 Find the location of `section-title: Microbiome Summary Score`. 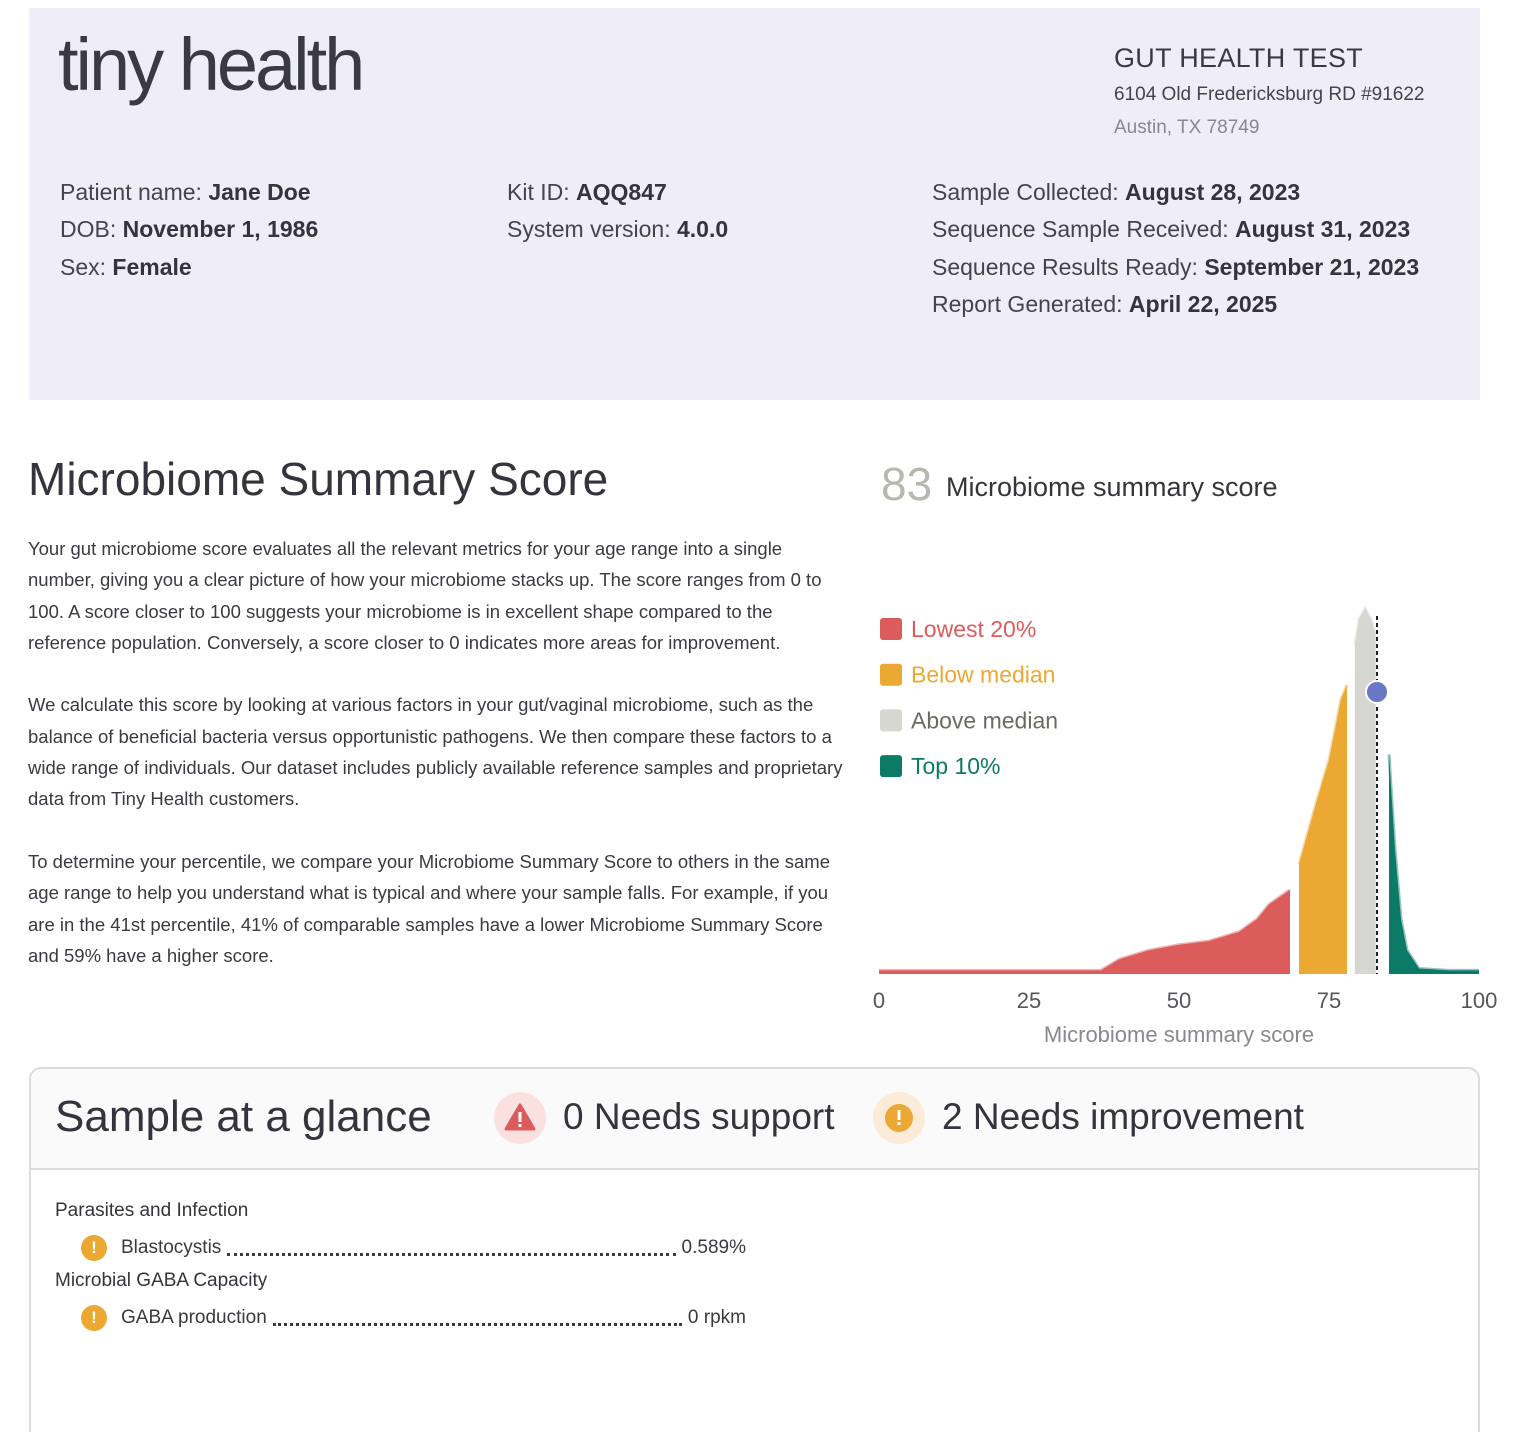

section-title: Microbiome Summary Score is located at coordinates (318, 479).